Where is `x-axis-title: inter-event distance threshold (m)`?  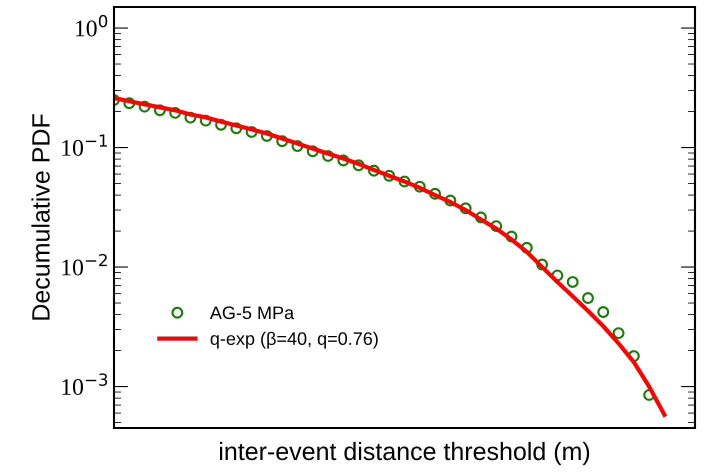
x-axis-title: inter-event distance threshold (m) is located at coordinates (405, 454).